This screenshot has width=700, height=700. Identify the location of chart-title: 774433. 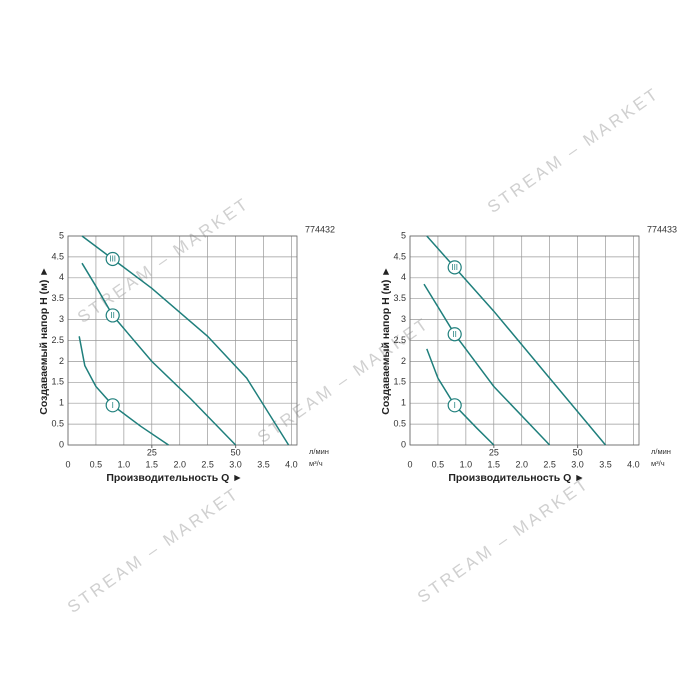
(662, 229).